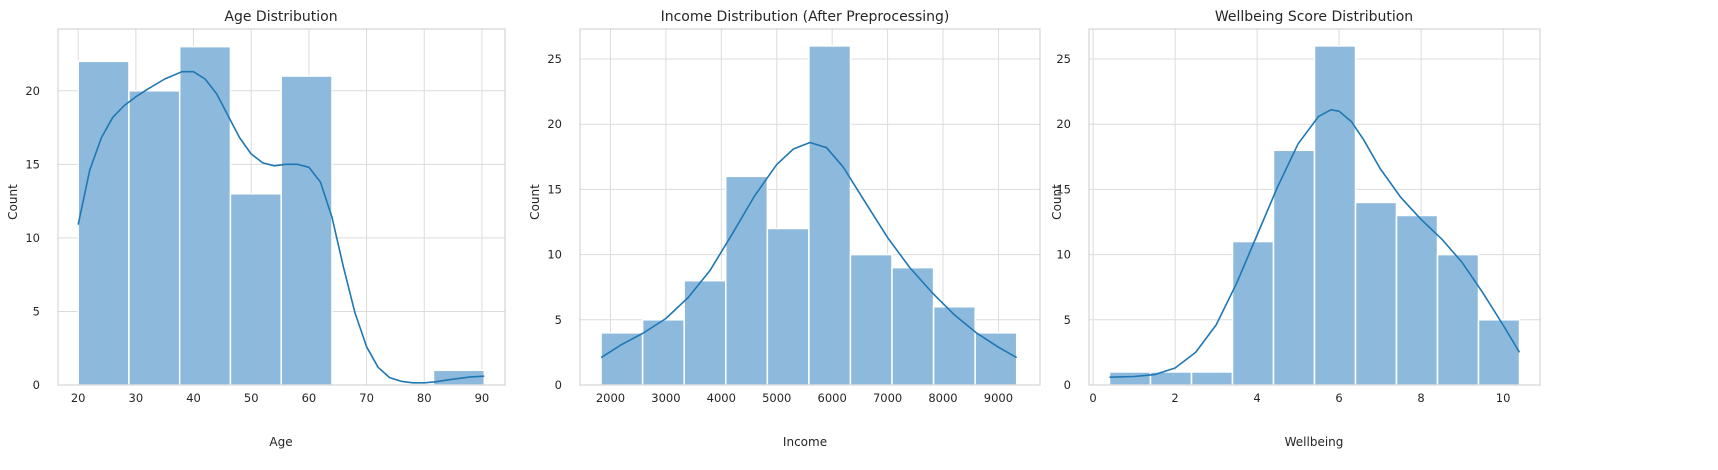 The image size is (1718, 470). Describe the element at coordinates (887, 398) in the screenshot. I see `x-tick-label: 7000` at that location.